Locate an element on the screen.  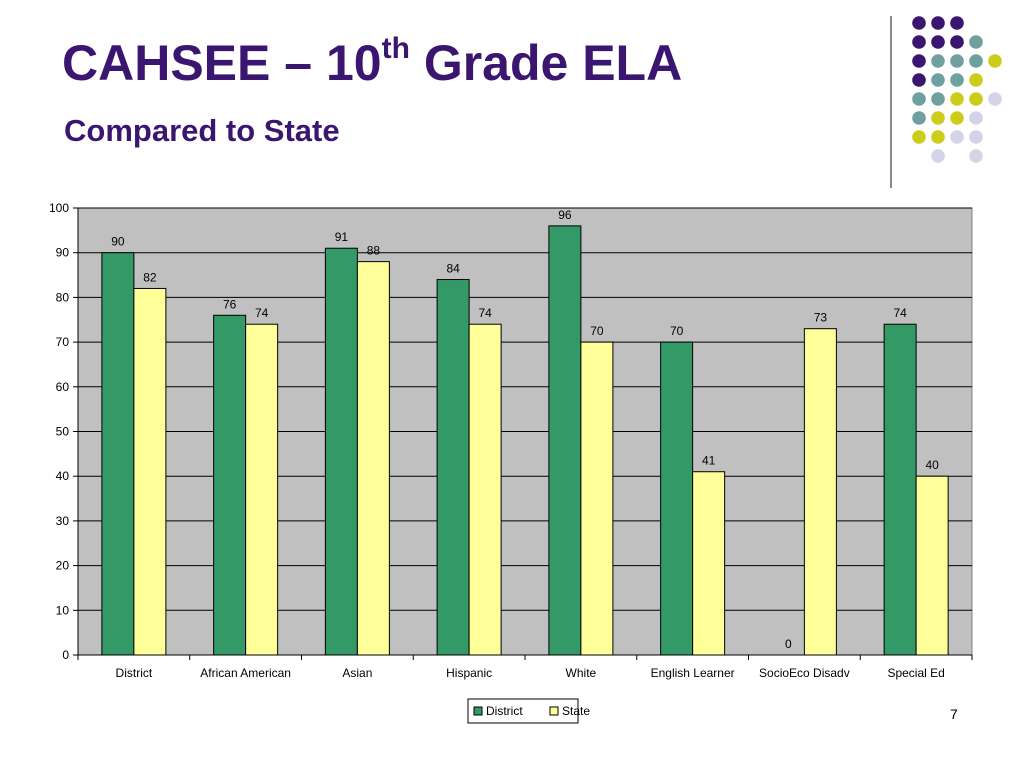
data-label: 73 is located at coordinates (821, 318).